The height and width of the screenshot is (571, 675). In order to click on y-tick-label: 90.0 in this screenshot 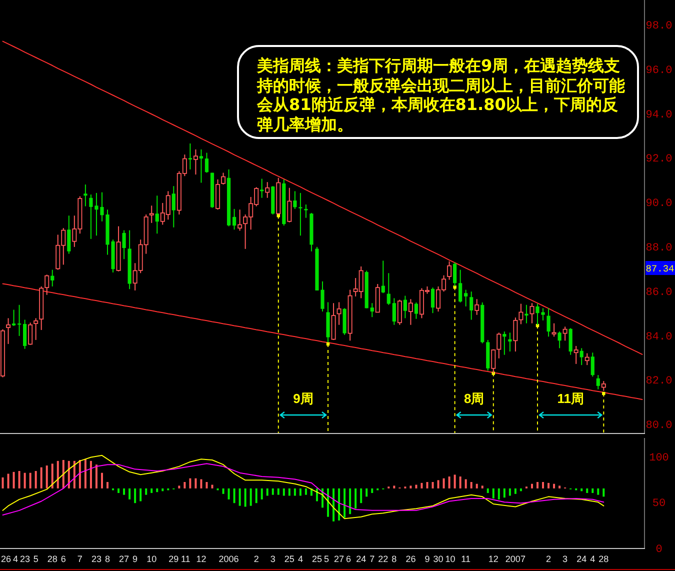, I will do `click(659, 204)`.